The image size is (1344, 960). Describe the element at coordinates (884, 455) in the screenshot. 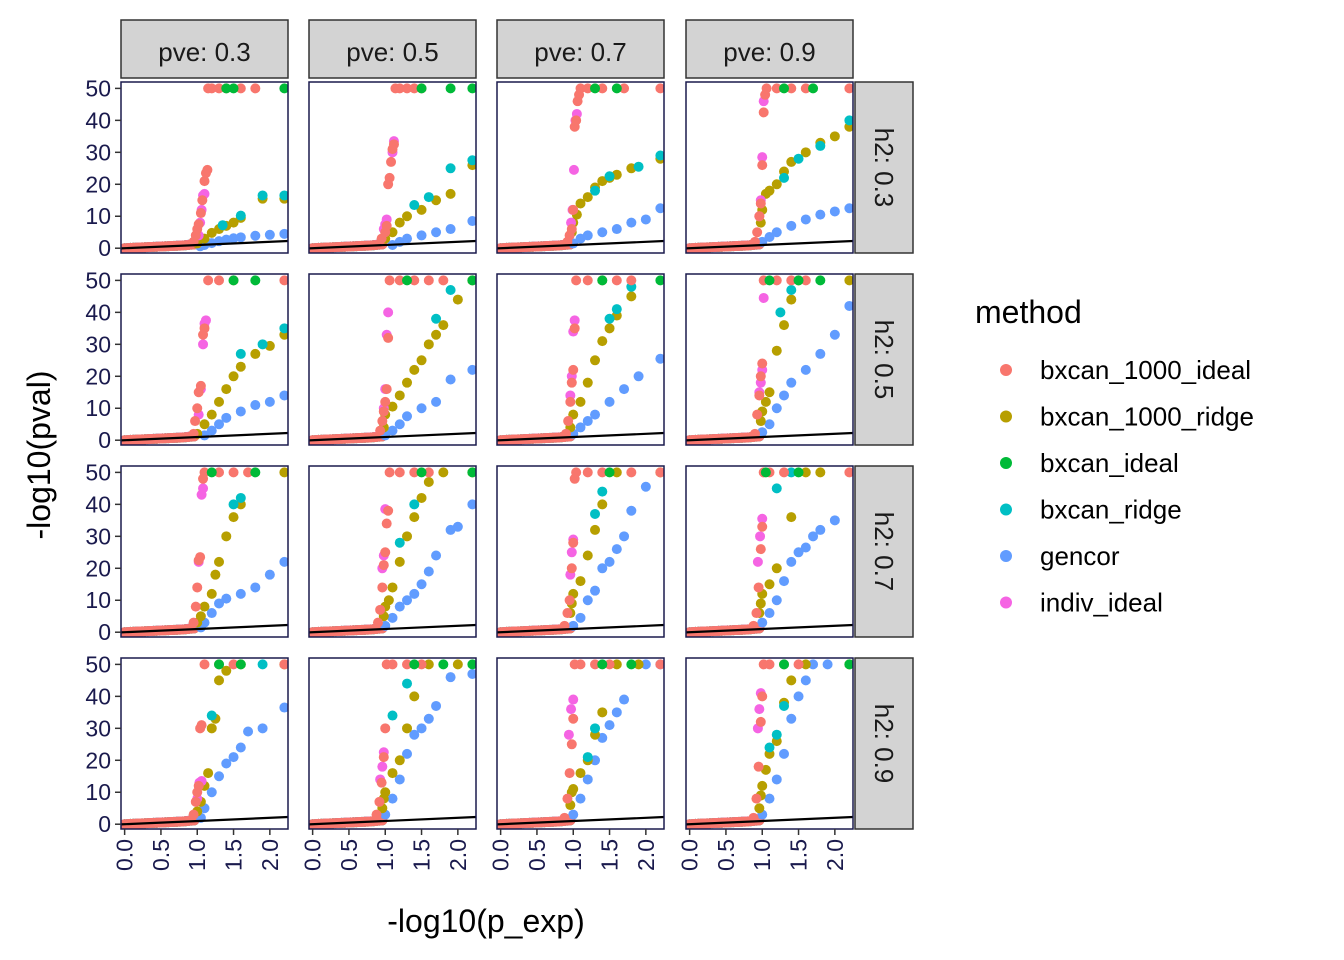

I see `row-facet-strips: h2: 0.3 h2: 0.5 h2: 0.7 h2: 0.9` at that location.